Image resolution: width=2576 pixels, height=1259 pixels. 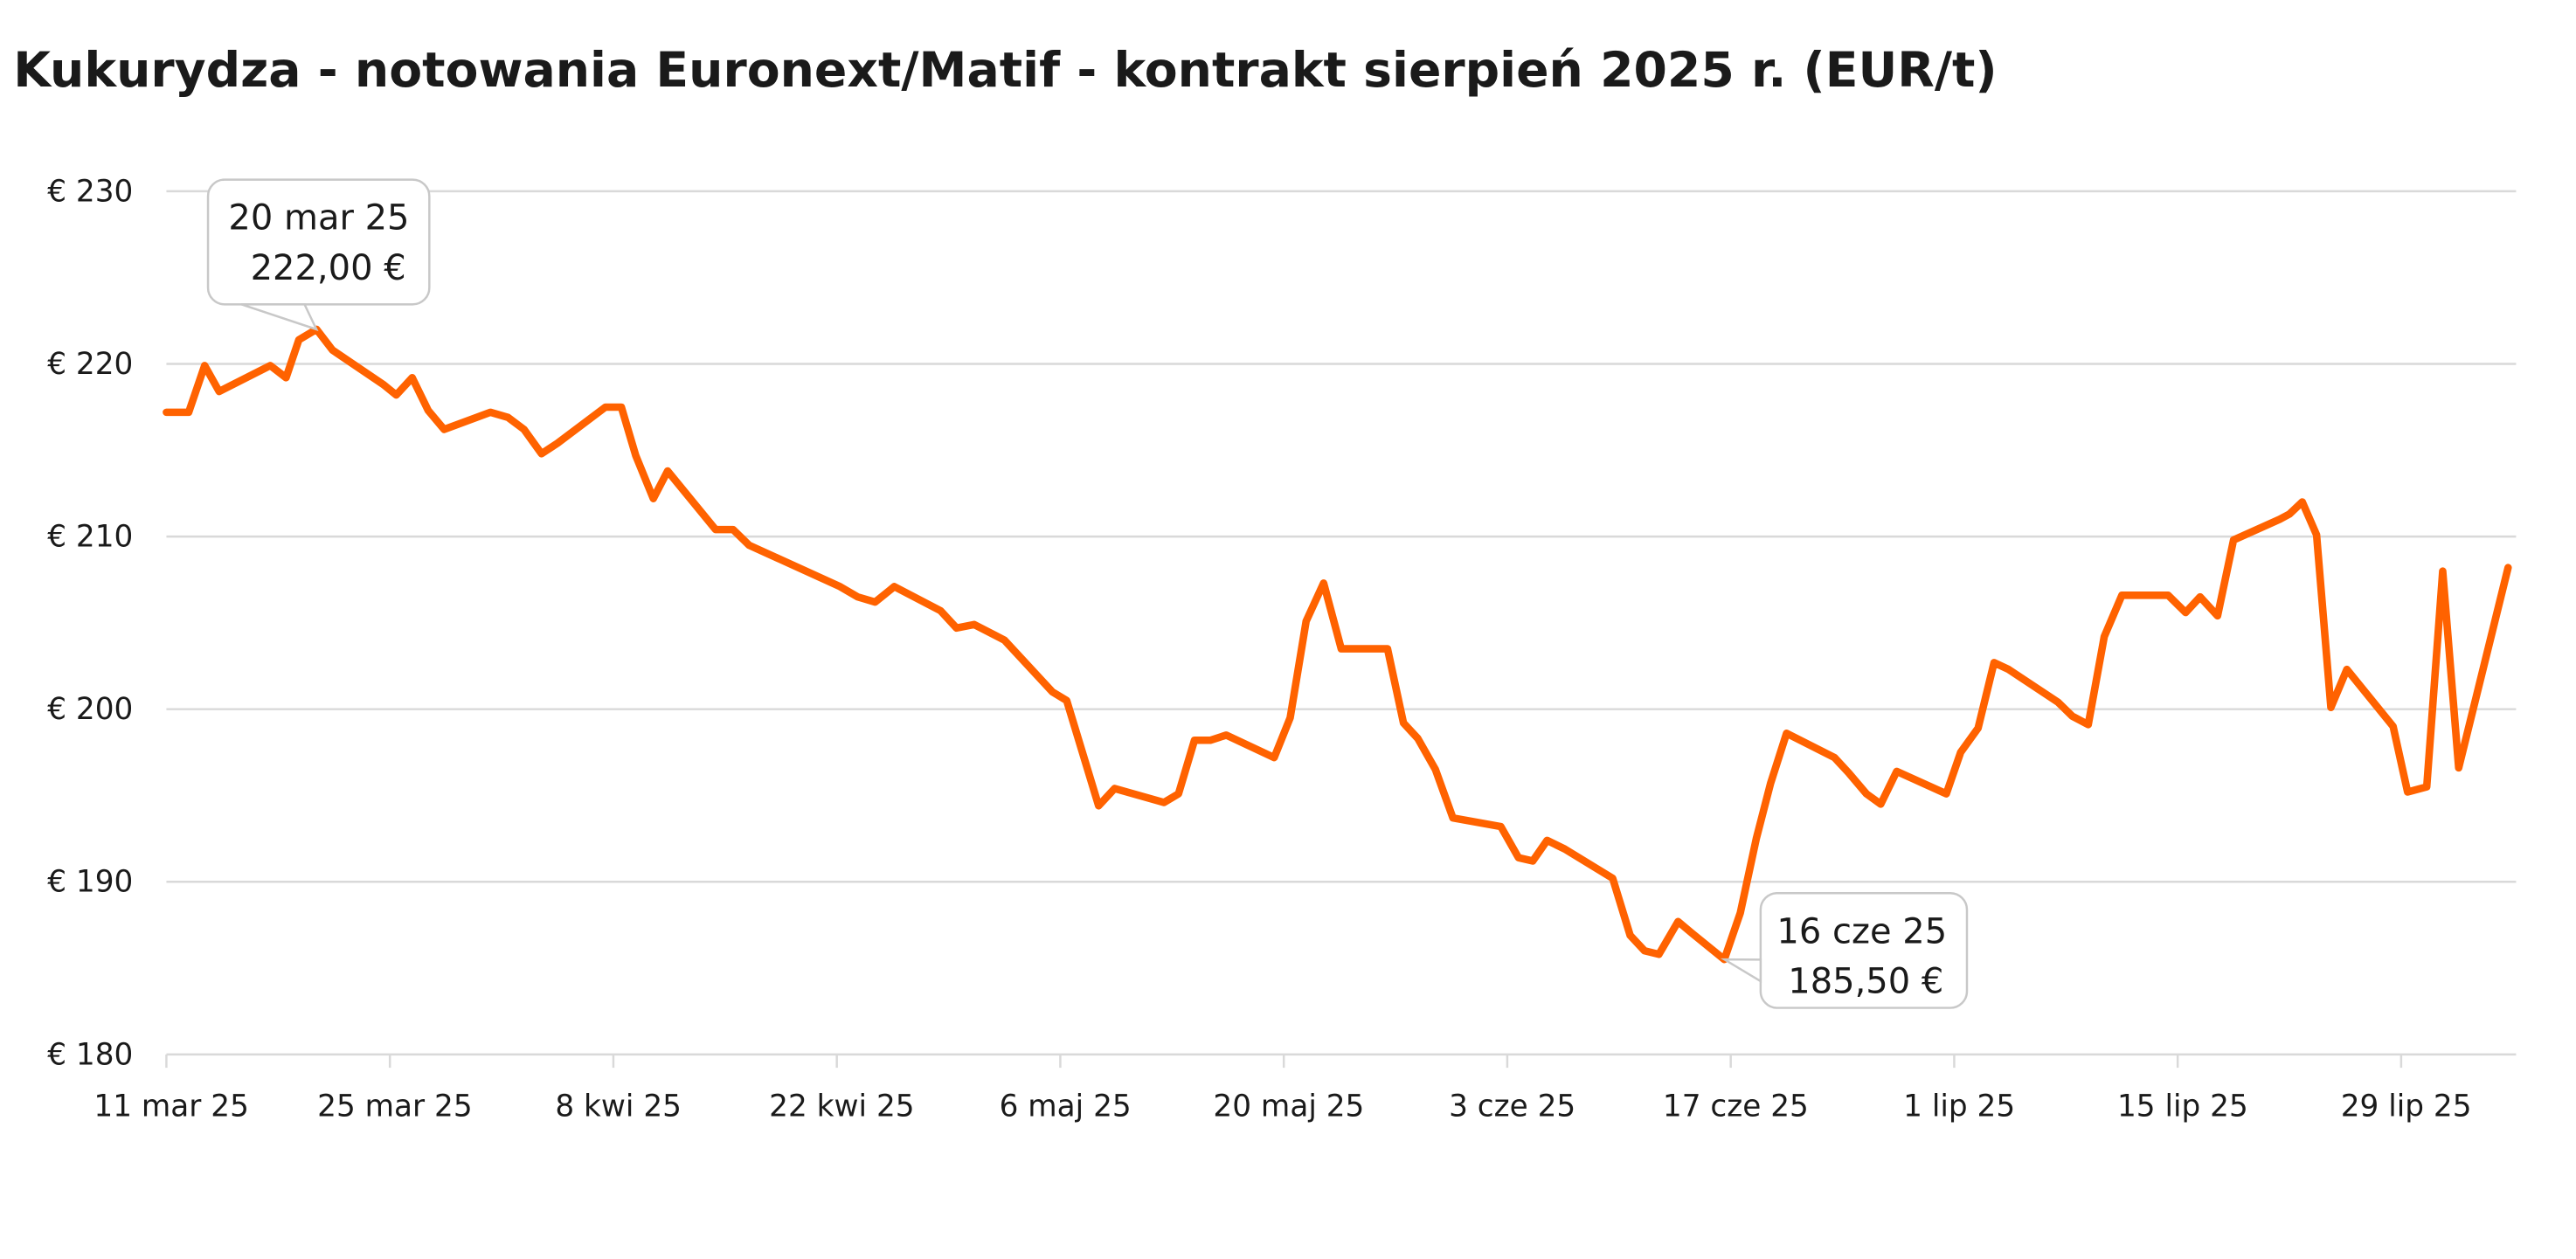 What do you see at coordinates (90, 709) in the screenshot?
I see `y-tick-label: € 200` at bounding box center [90, 709].